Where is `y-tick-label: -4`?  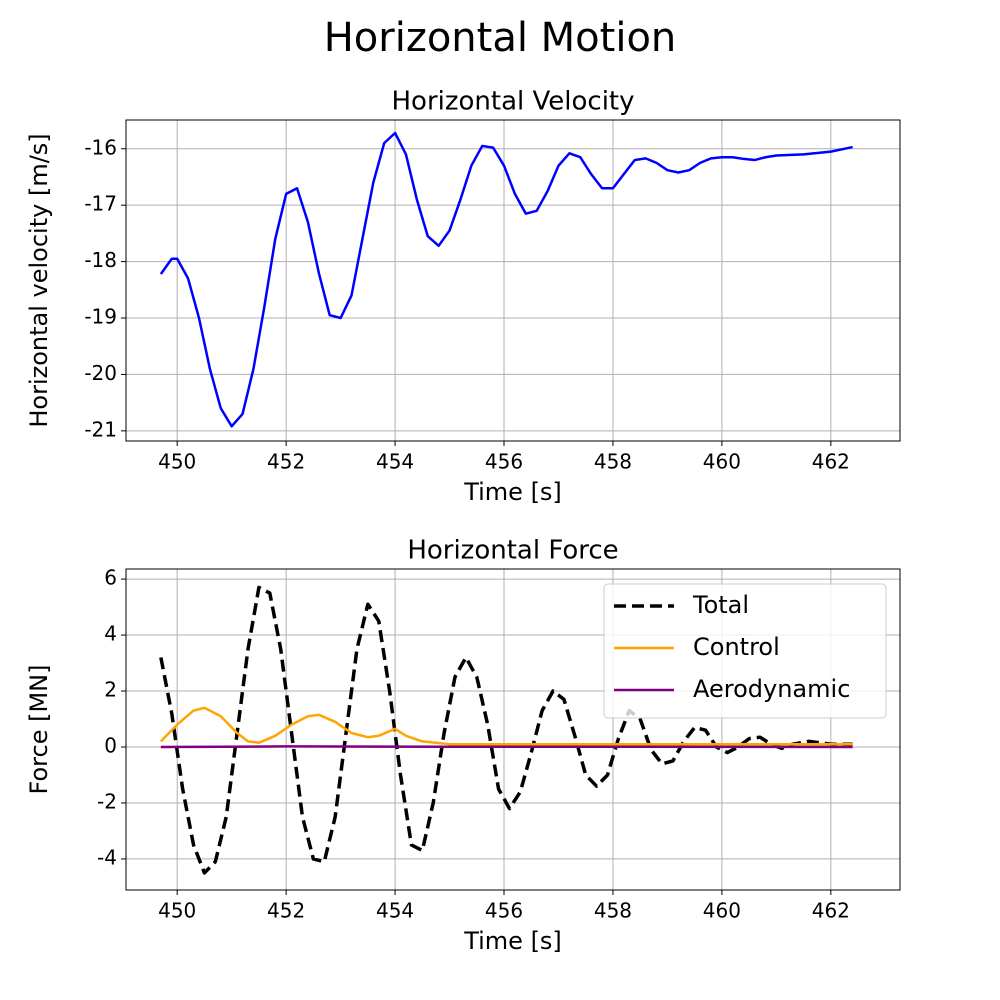 y-tick-label: -4 is located at coordinates (107, 857).